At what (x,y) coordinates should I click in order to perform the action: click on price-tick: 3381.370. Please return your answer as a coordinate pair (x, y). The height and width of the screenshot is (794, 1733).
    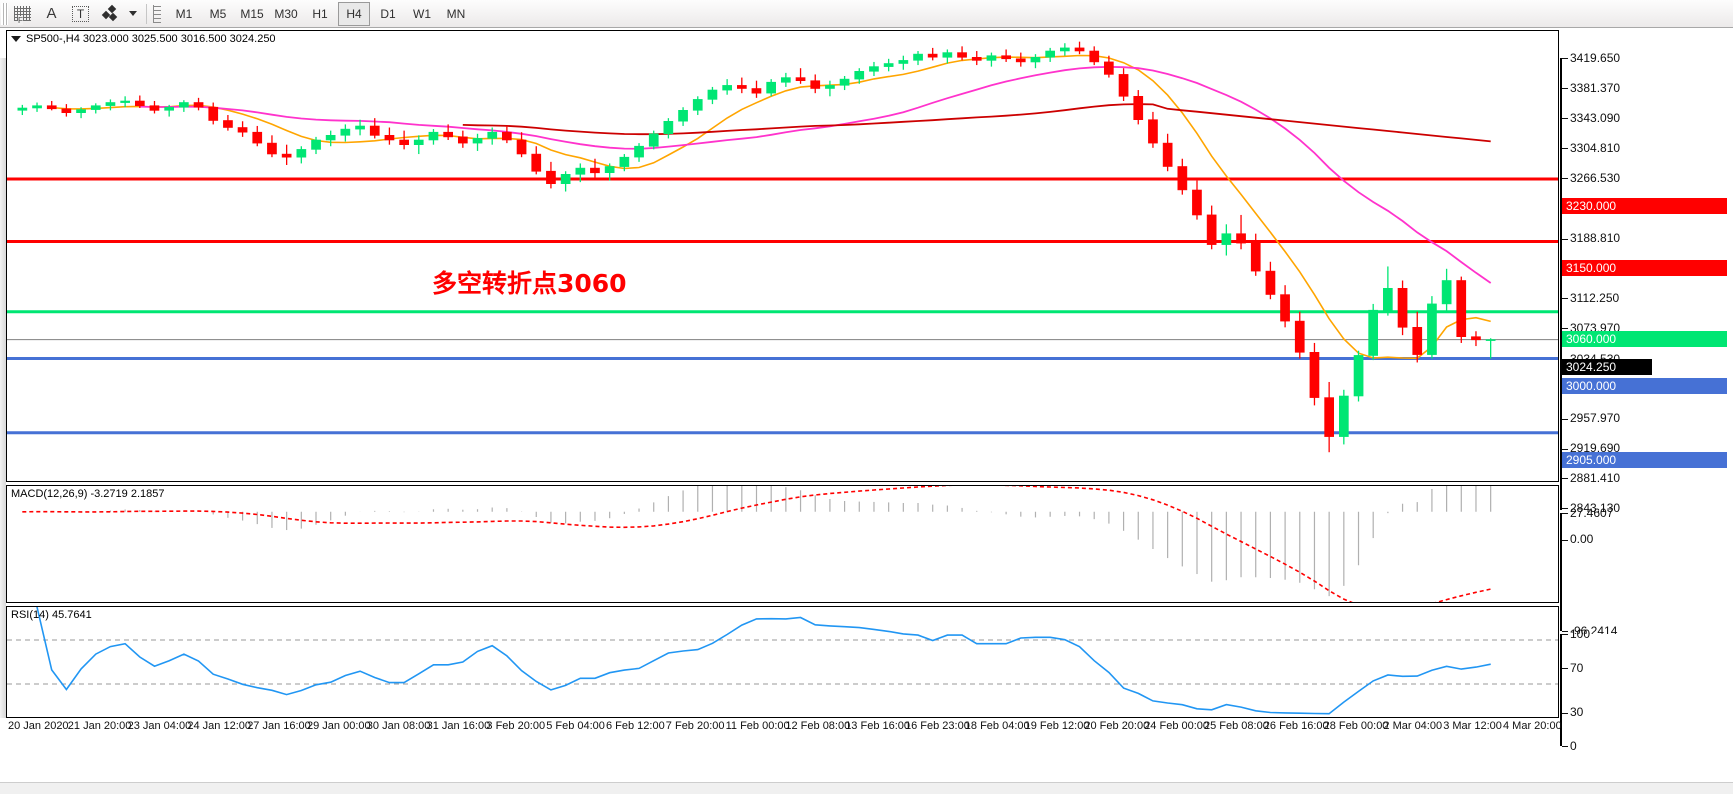
    Looking at the image, I should click on (1591, 88).